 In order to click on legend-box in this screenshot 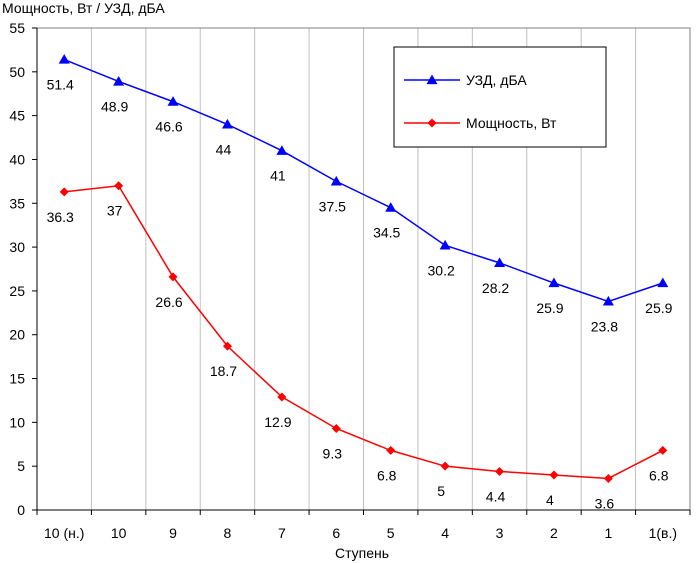, I will do `click(500, 97)`.